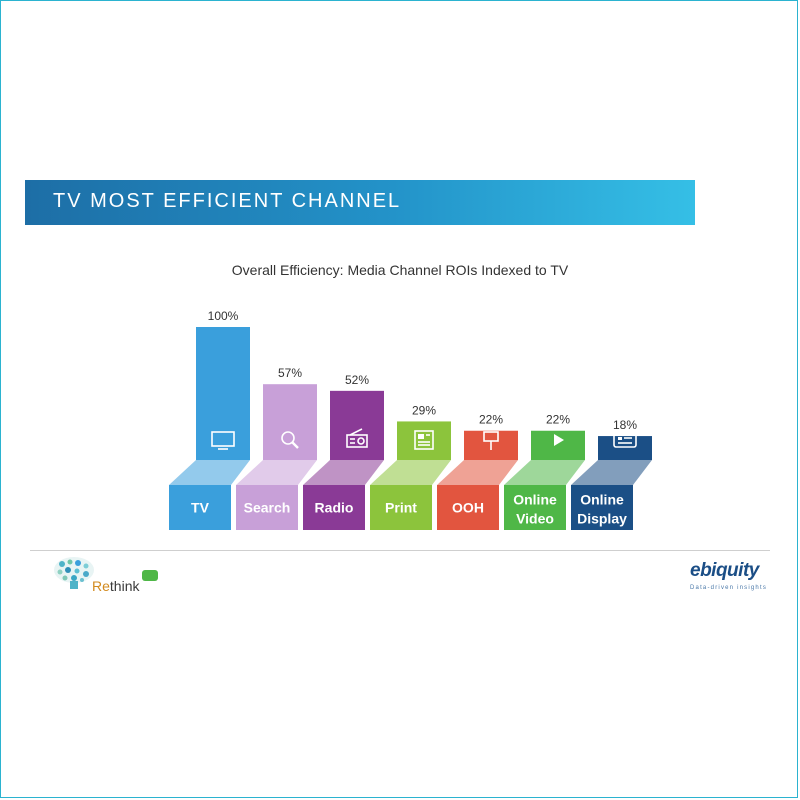 This screenshot has height=800, width=800. Describe the element at coordinates (729, 588) in the screenshot. I see `ebiquity-tagline: Data-driven insights` at that location.